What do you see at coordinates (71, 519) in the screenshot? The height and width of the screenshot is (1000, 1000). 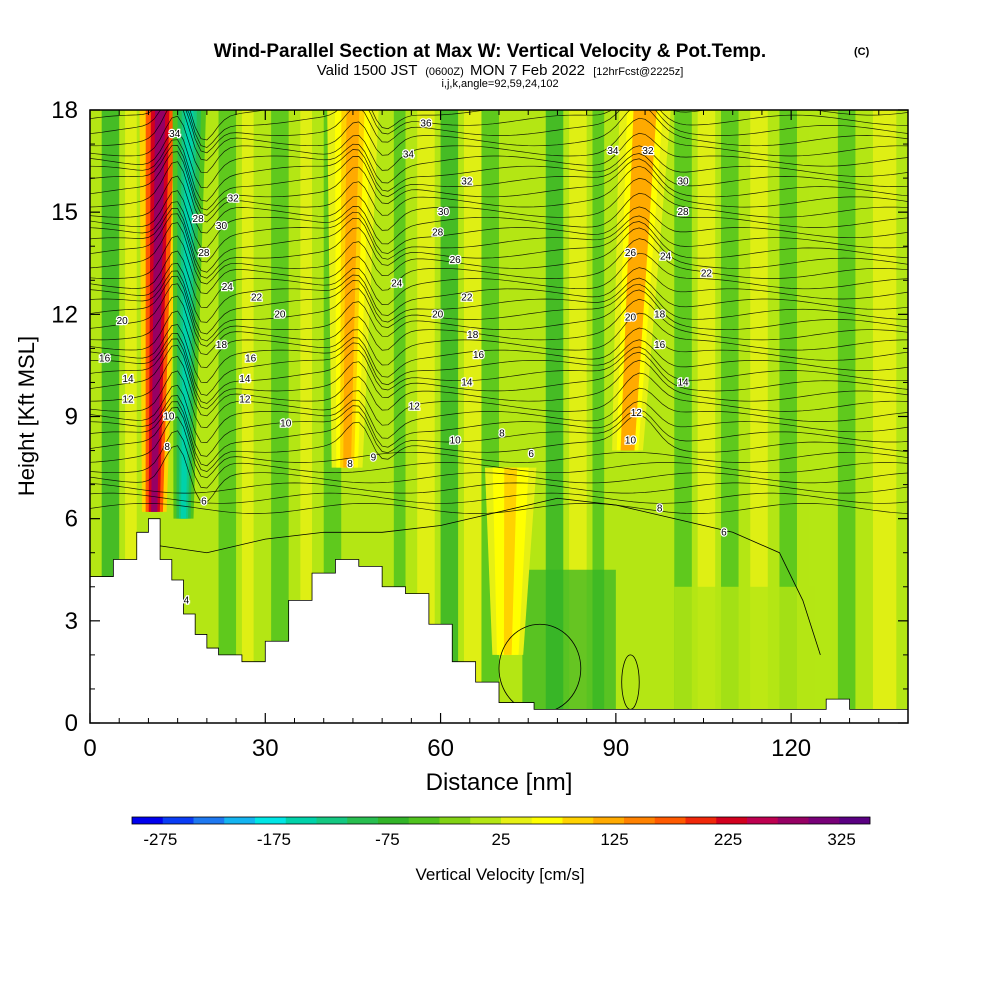 I see `y-tick-label: 6` at bounding box center [71, 519].